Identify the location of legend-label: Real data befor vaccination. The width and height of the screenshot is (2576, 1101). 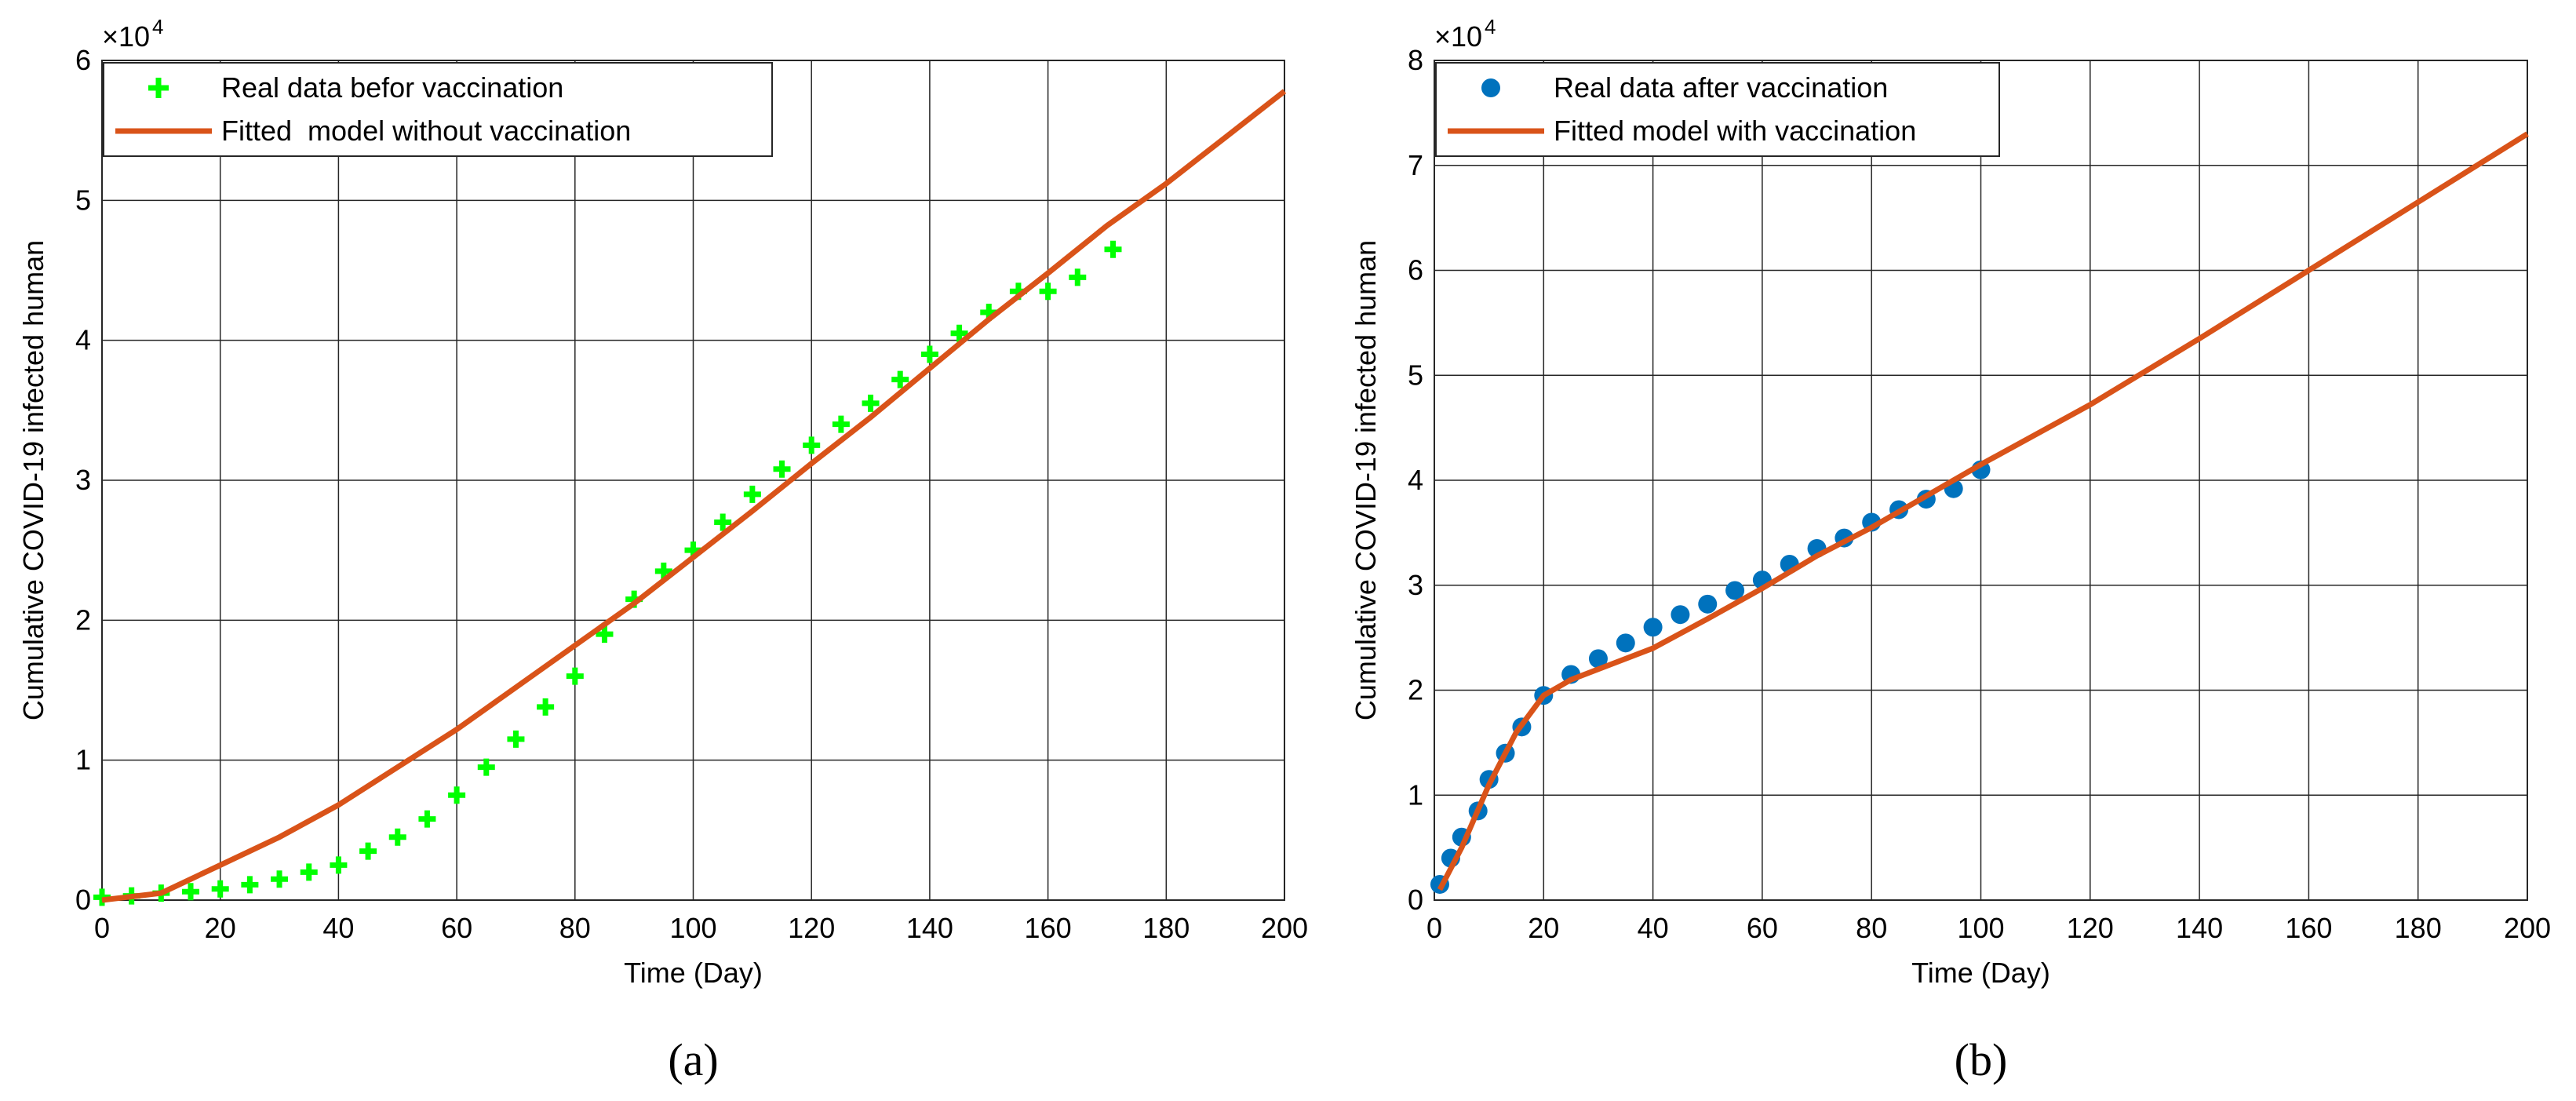
(392, 87).